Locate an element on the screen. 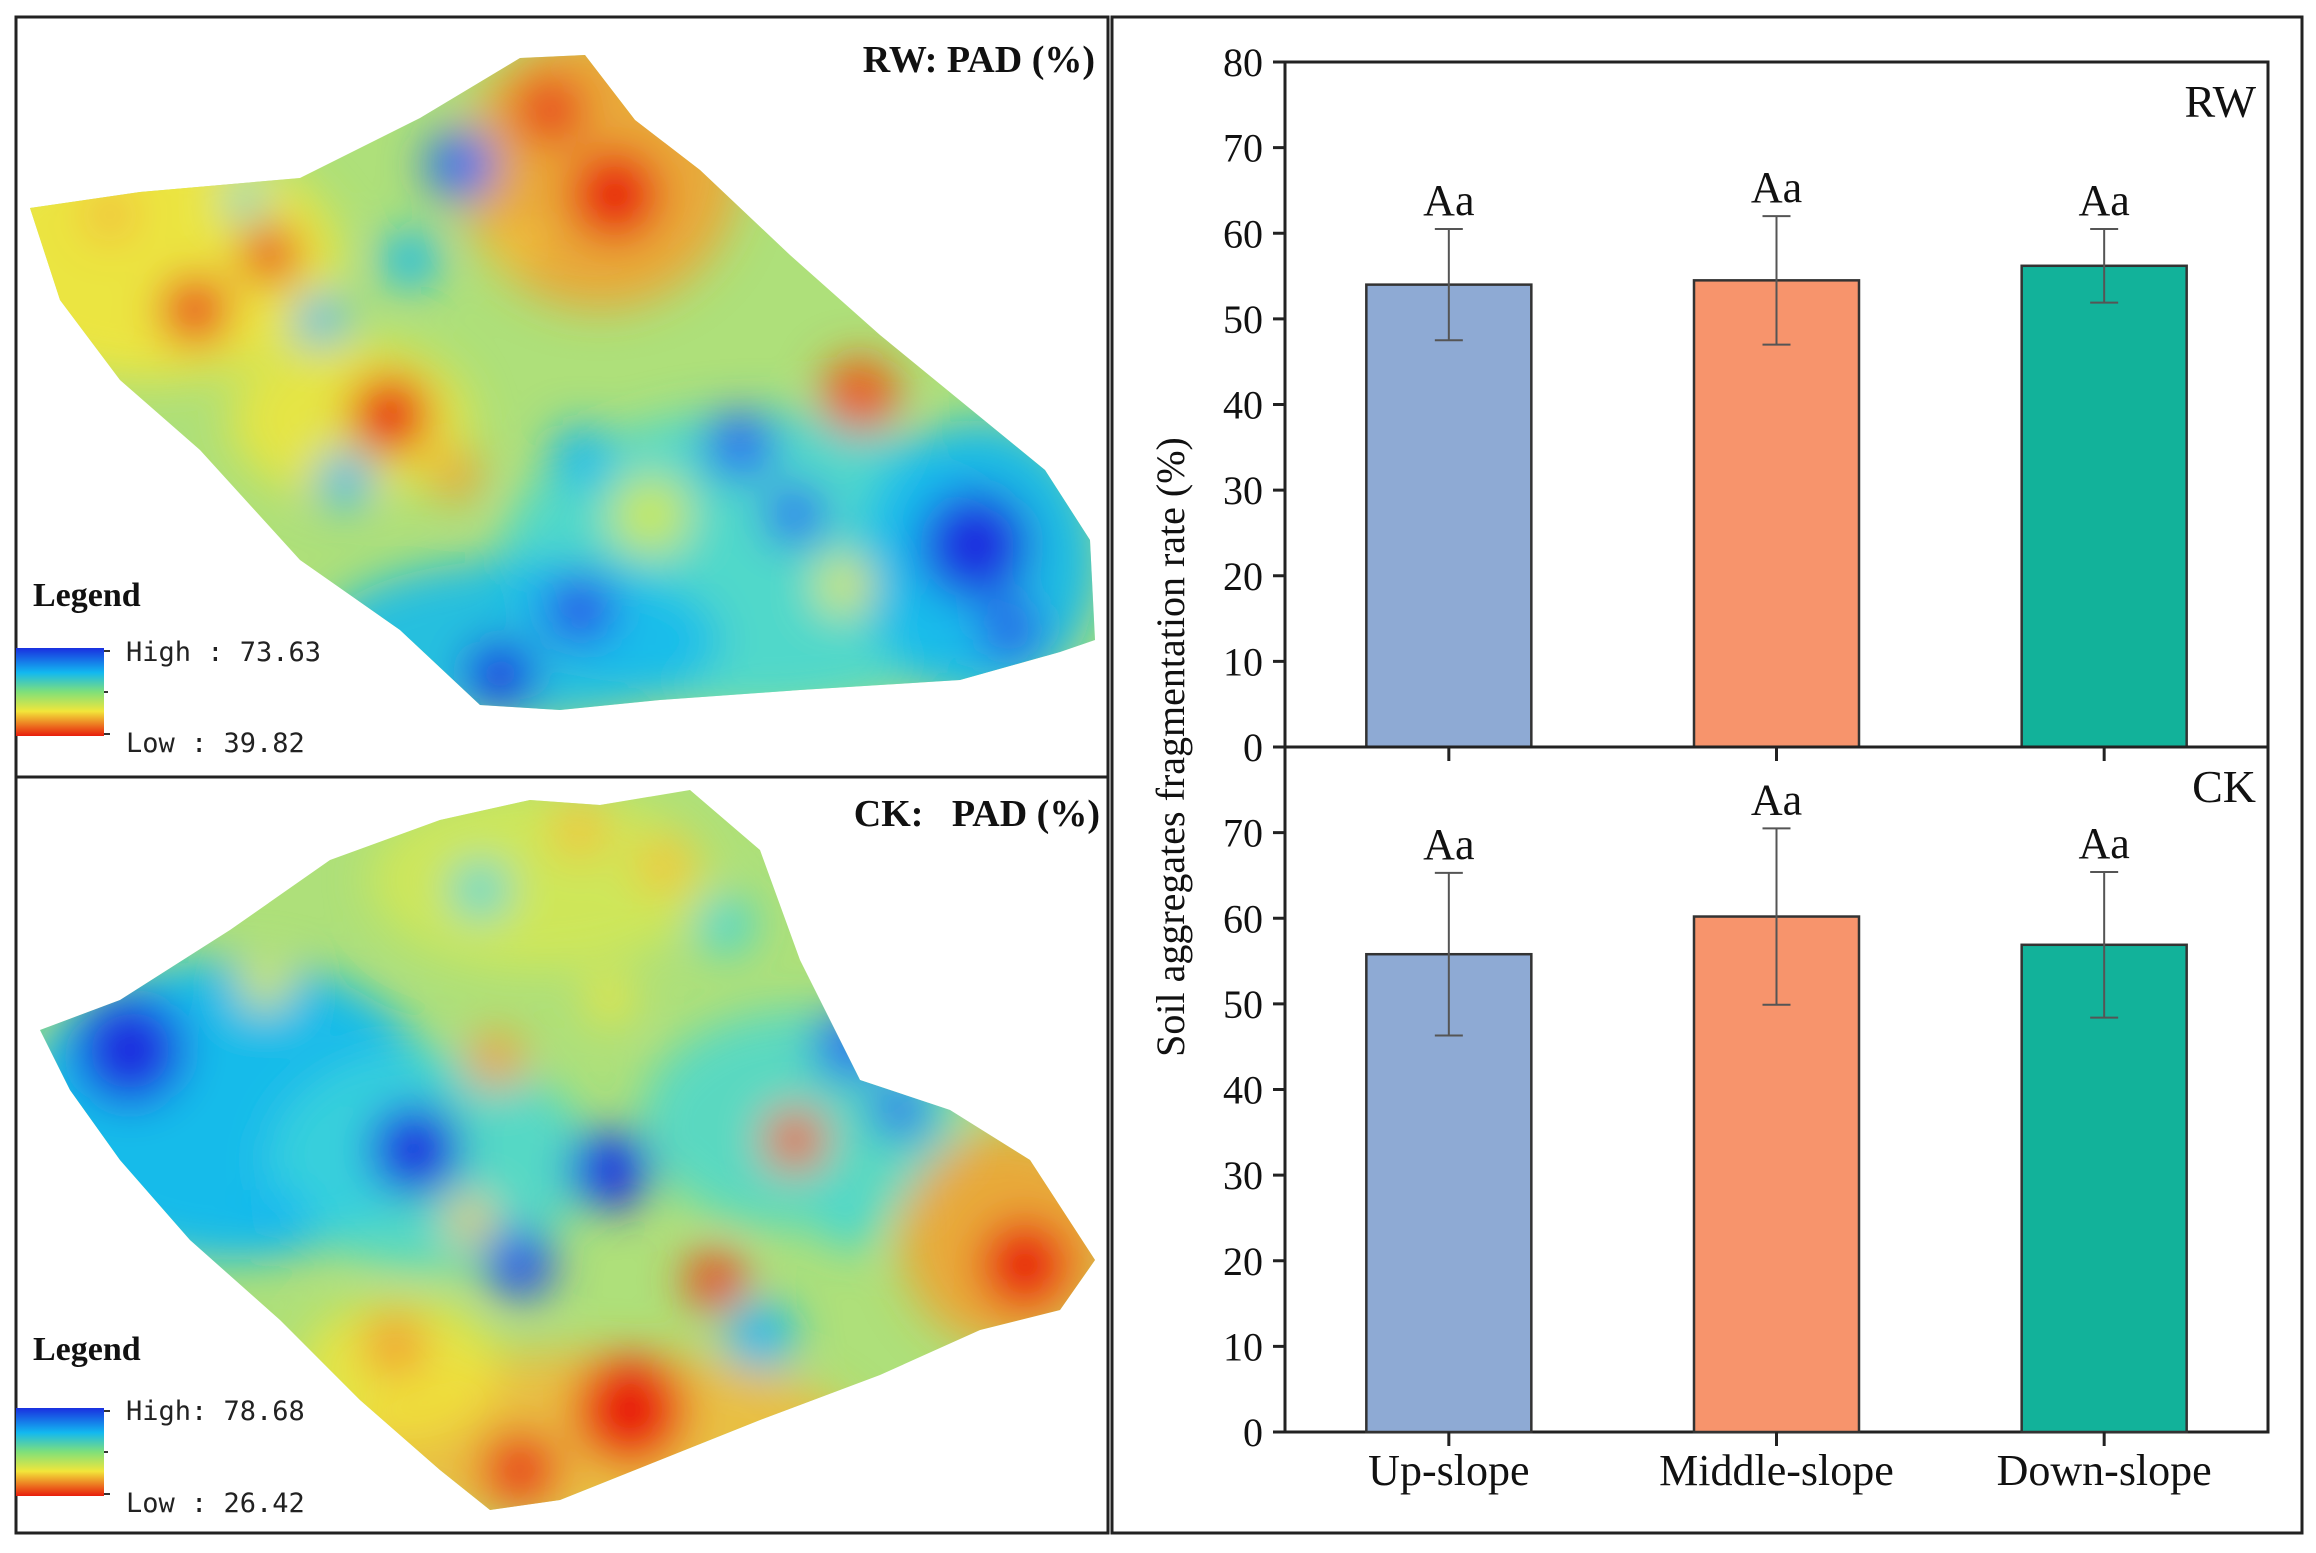 The width and height of the screenshot is (2316, 1553). ck-legend-high: High: 78.68 is located at coordinates (215, 1411).